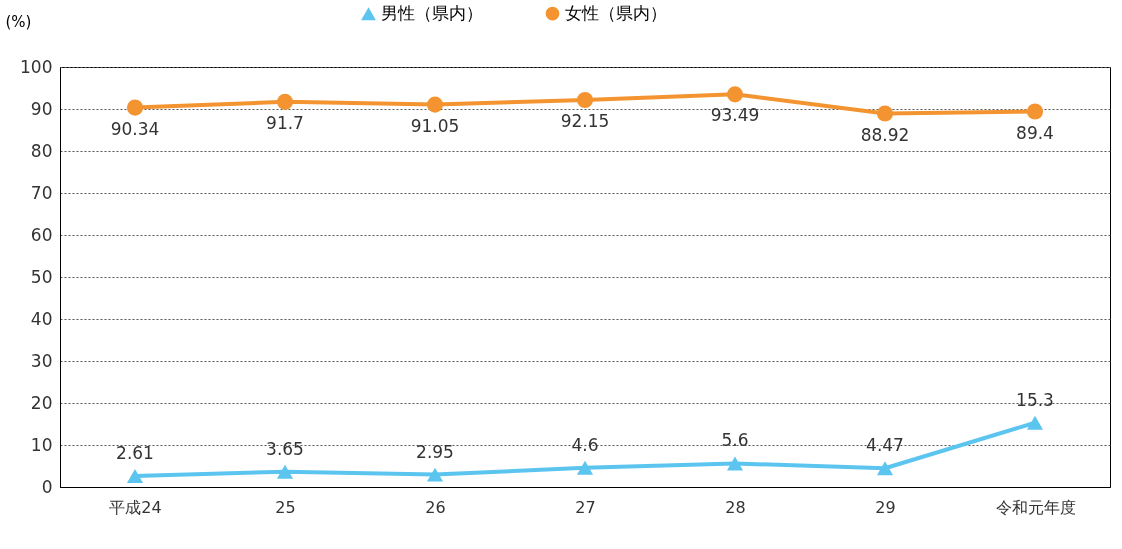 The width and height of the screenshot is (1122, 549). I want to click on x-tick-label: 29, so click(885, 507).